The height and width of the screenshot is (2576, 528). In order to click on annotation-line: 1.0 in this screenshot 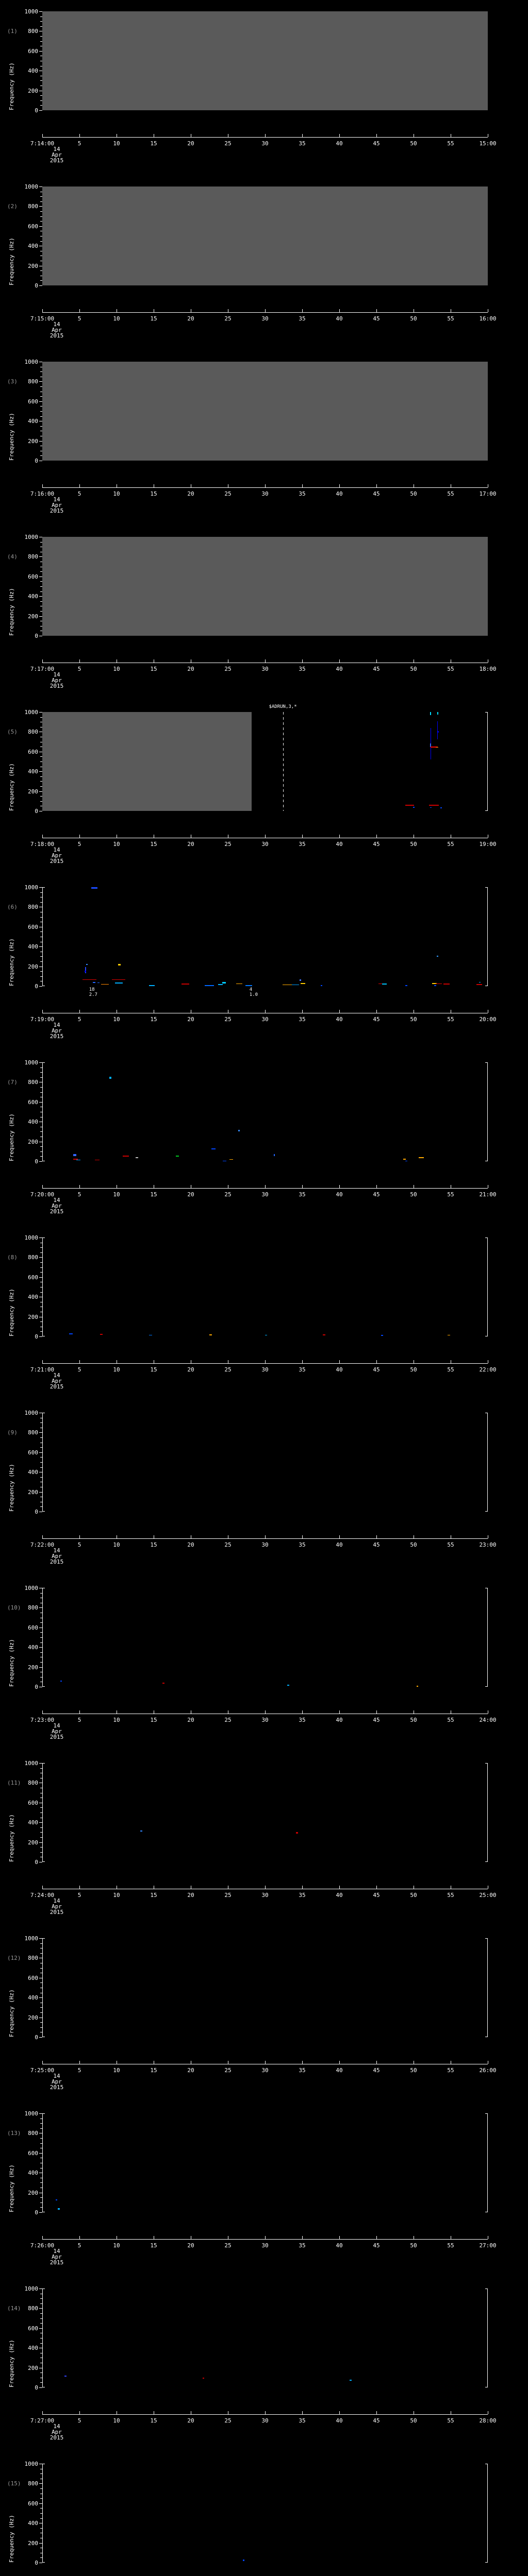, I will do `click(253, 994)`.